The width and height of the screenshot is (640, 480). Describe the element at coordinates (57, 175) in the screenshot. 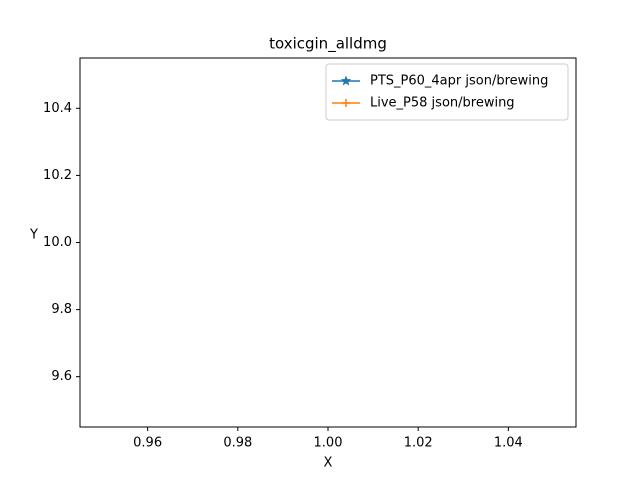

I see `y-tick-label: 10.2` at that location.